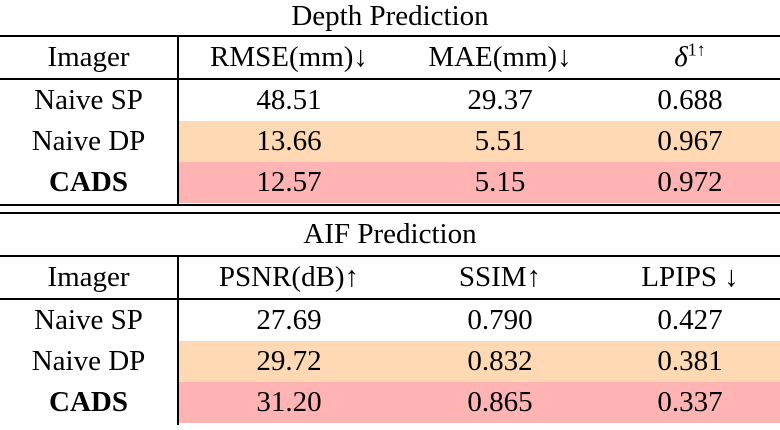 Image resolution: width=780 pixels, height=430 pixels. I want to click on rmse-value: 12.57, so click(289, 182).